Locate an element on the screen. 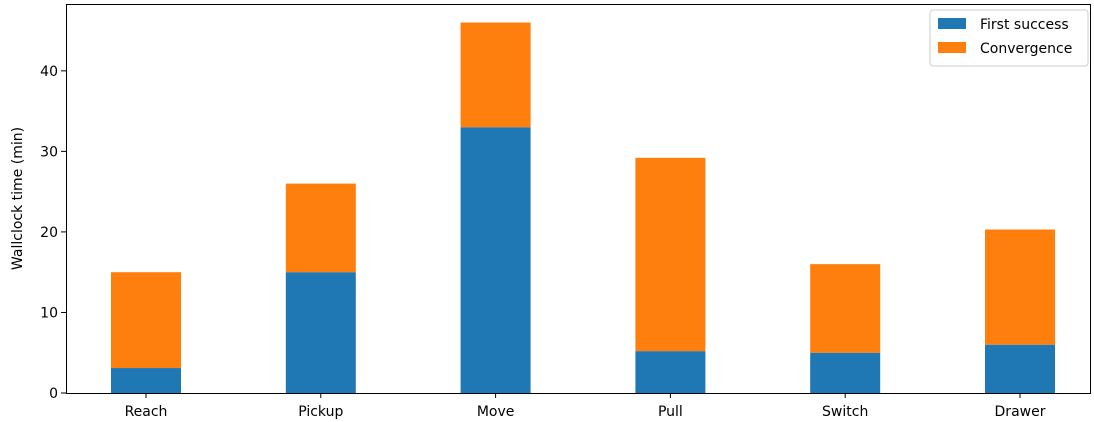 The image size is (1094, 422). legend-box is located at coordinates (1009, 38).